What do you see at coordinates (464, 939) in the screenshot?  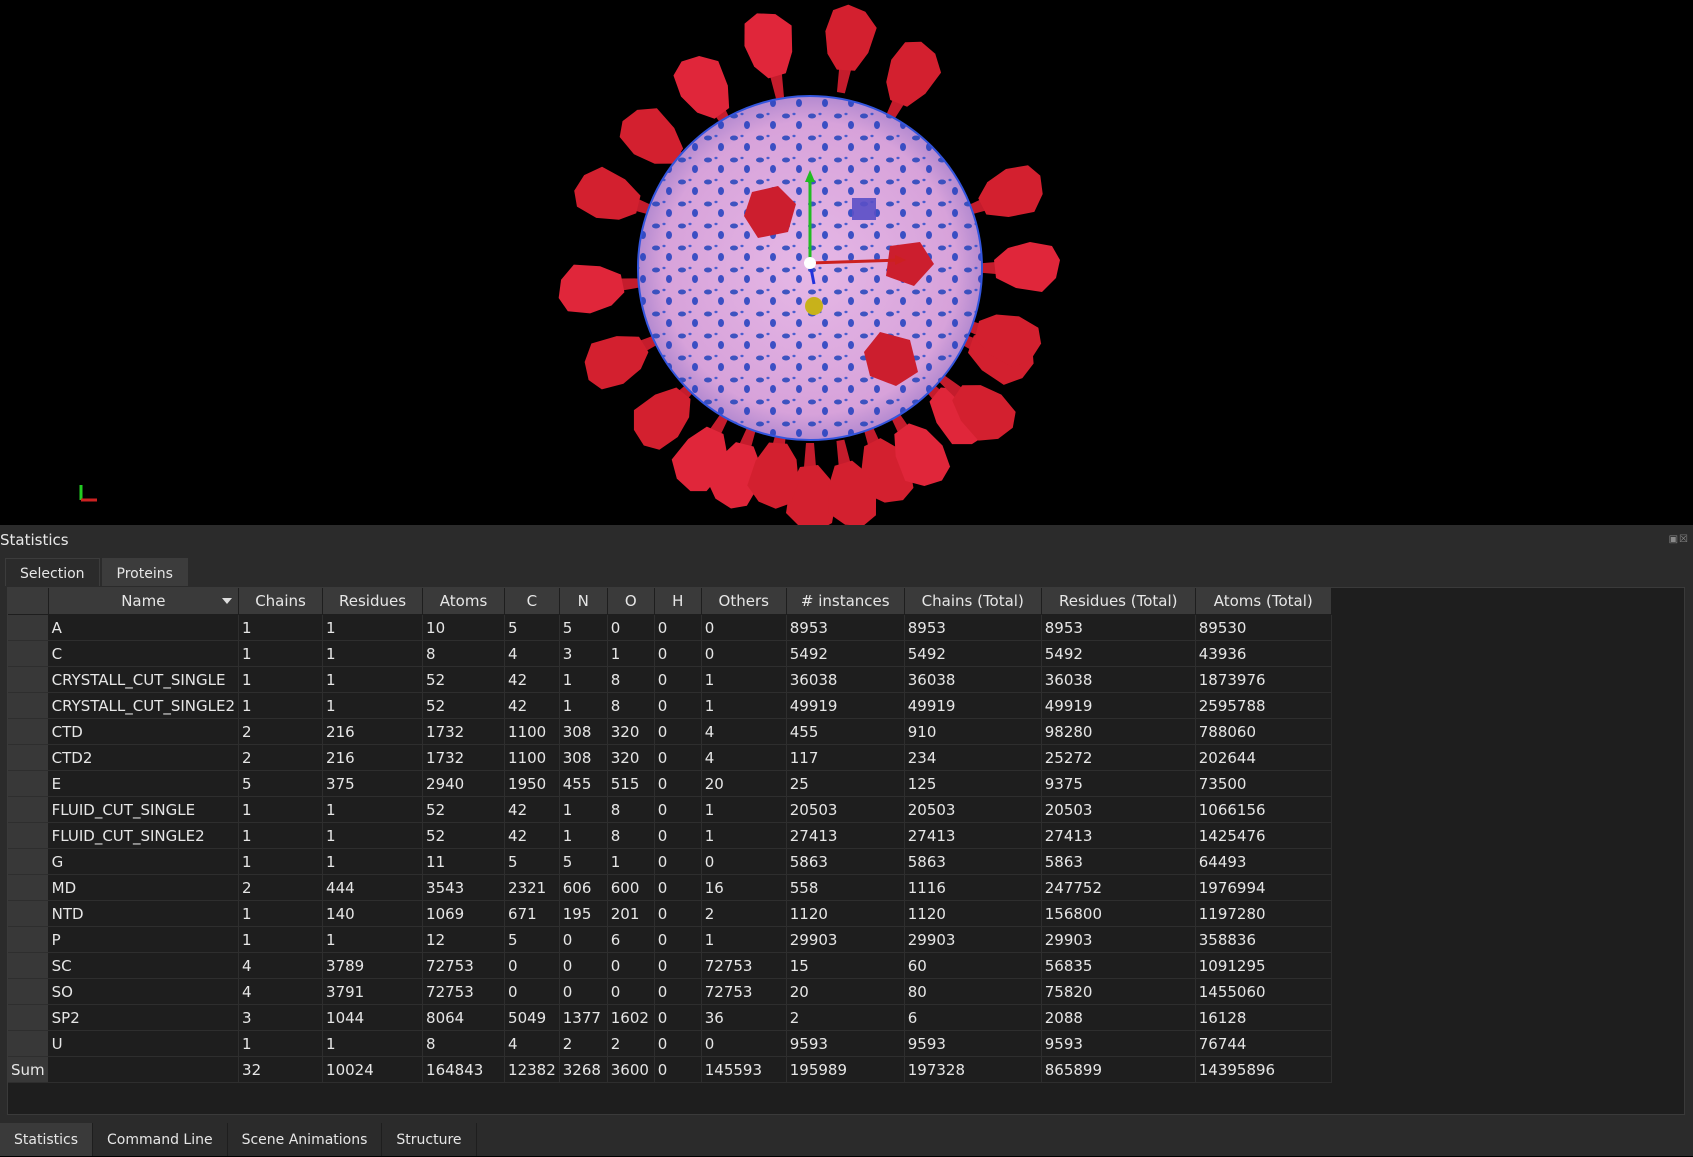 I see `table-cell: 12` at bounding box center [464, 939].